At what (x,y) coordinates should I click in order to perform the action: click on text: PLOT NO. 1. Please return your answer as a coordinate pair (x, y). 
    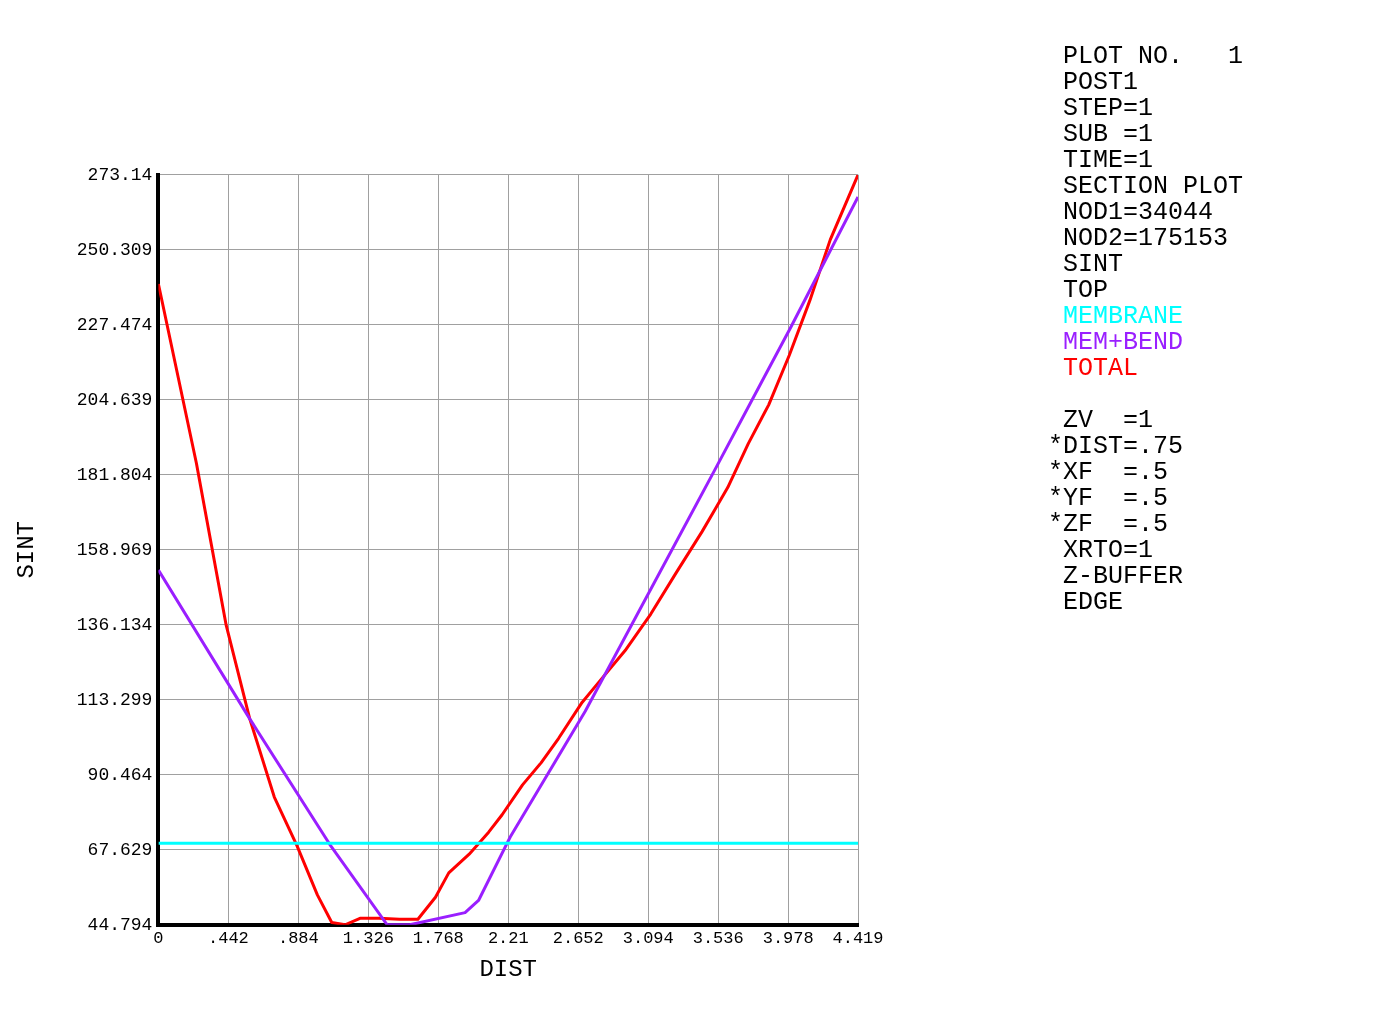
    Looking at the image, I should click on (1153, 56).